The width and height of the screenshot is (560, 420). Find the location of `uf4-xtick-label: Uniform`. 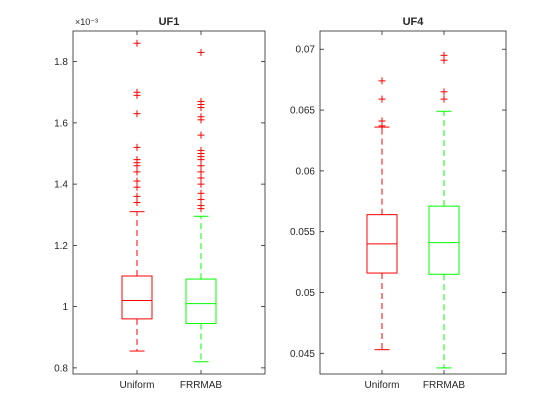

uf4-xtick-label: Uniform is located at coordinates (381, 385).